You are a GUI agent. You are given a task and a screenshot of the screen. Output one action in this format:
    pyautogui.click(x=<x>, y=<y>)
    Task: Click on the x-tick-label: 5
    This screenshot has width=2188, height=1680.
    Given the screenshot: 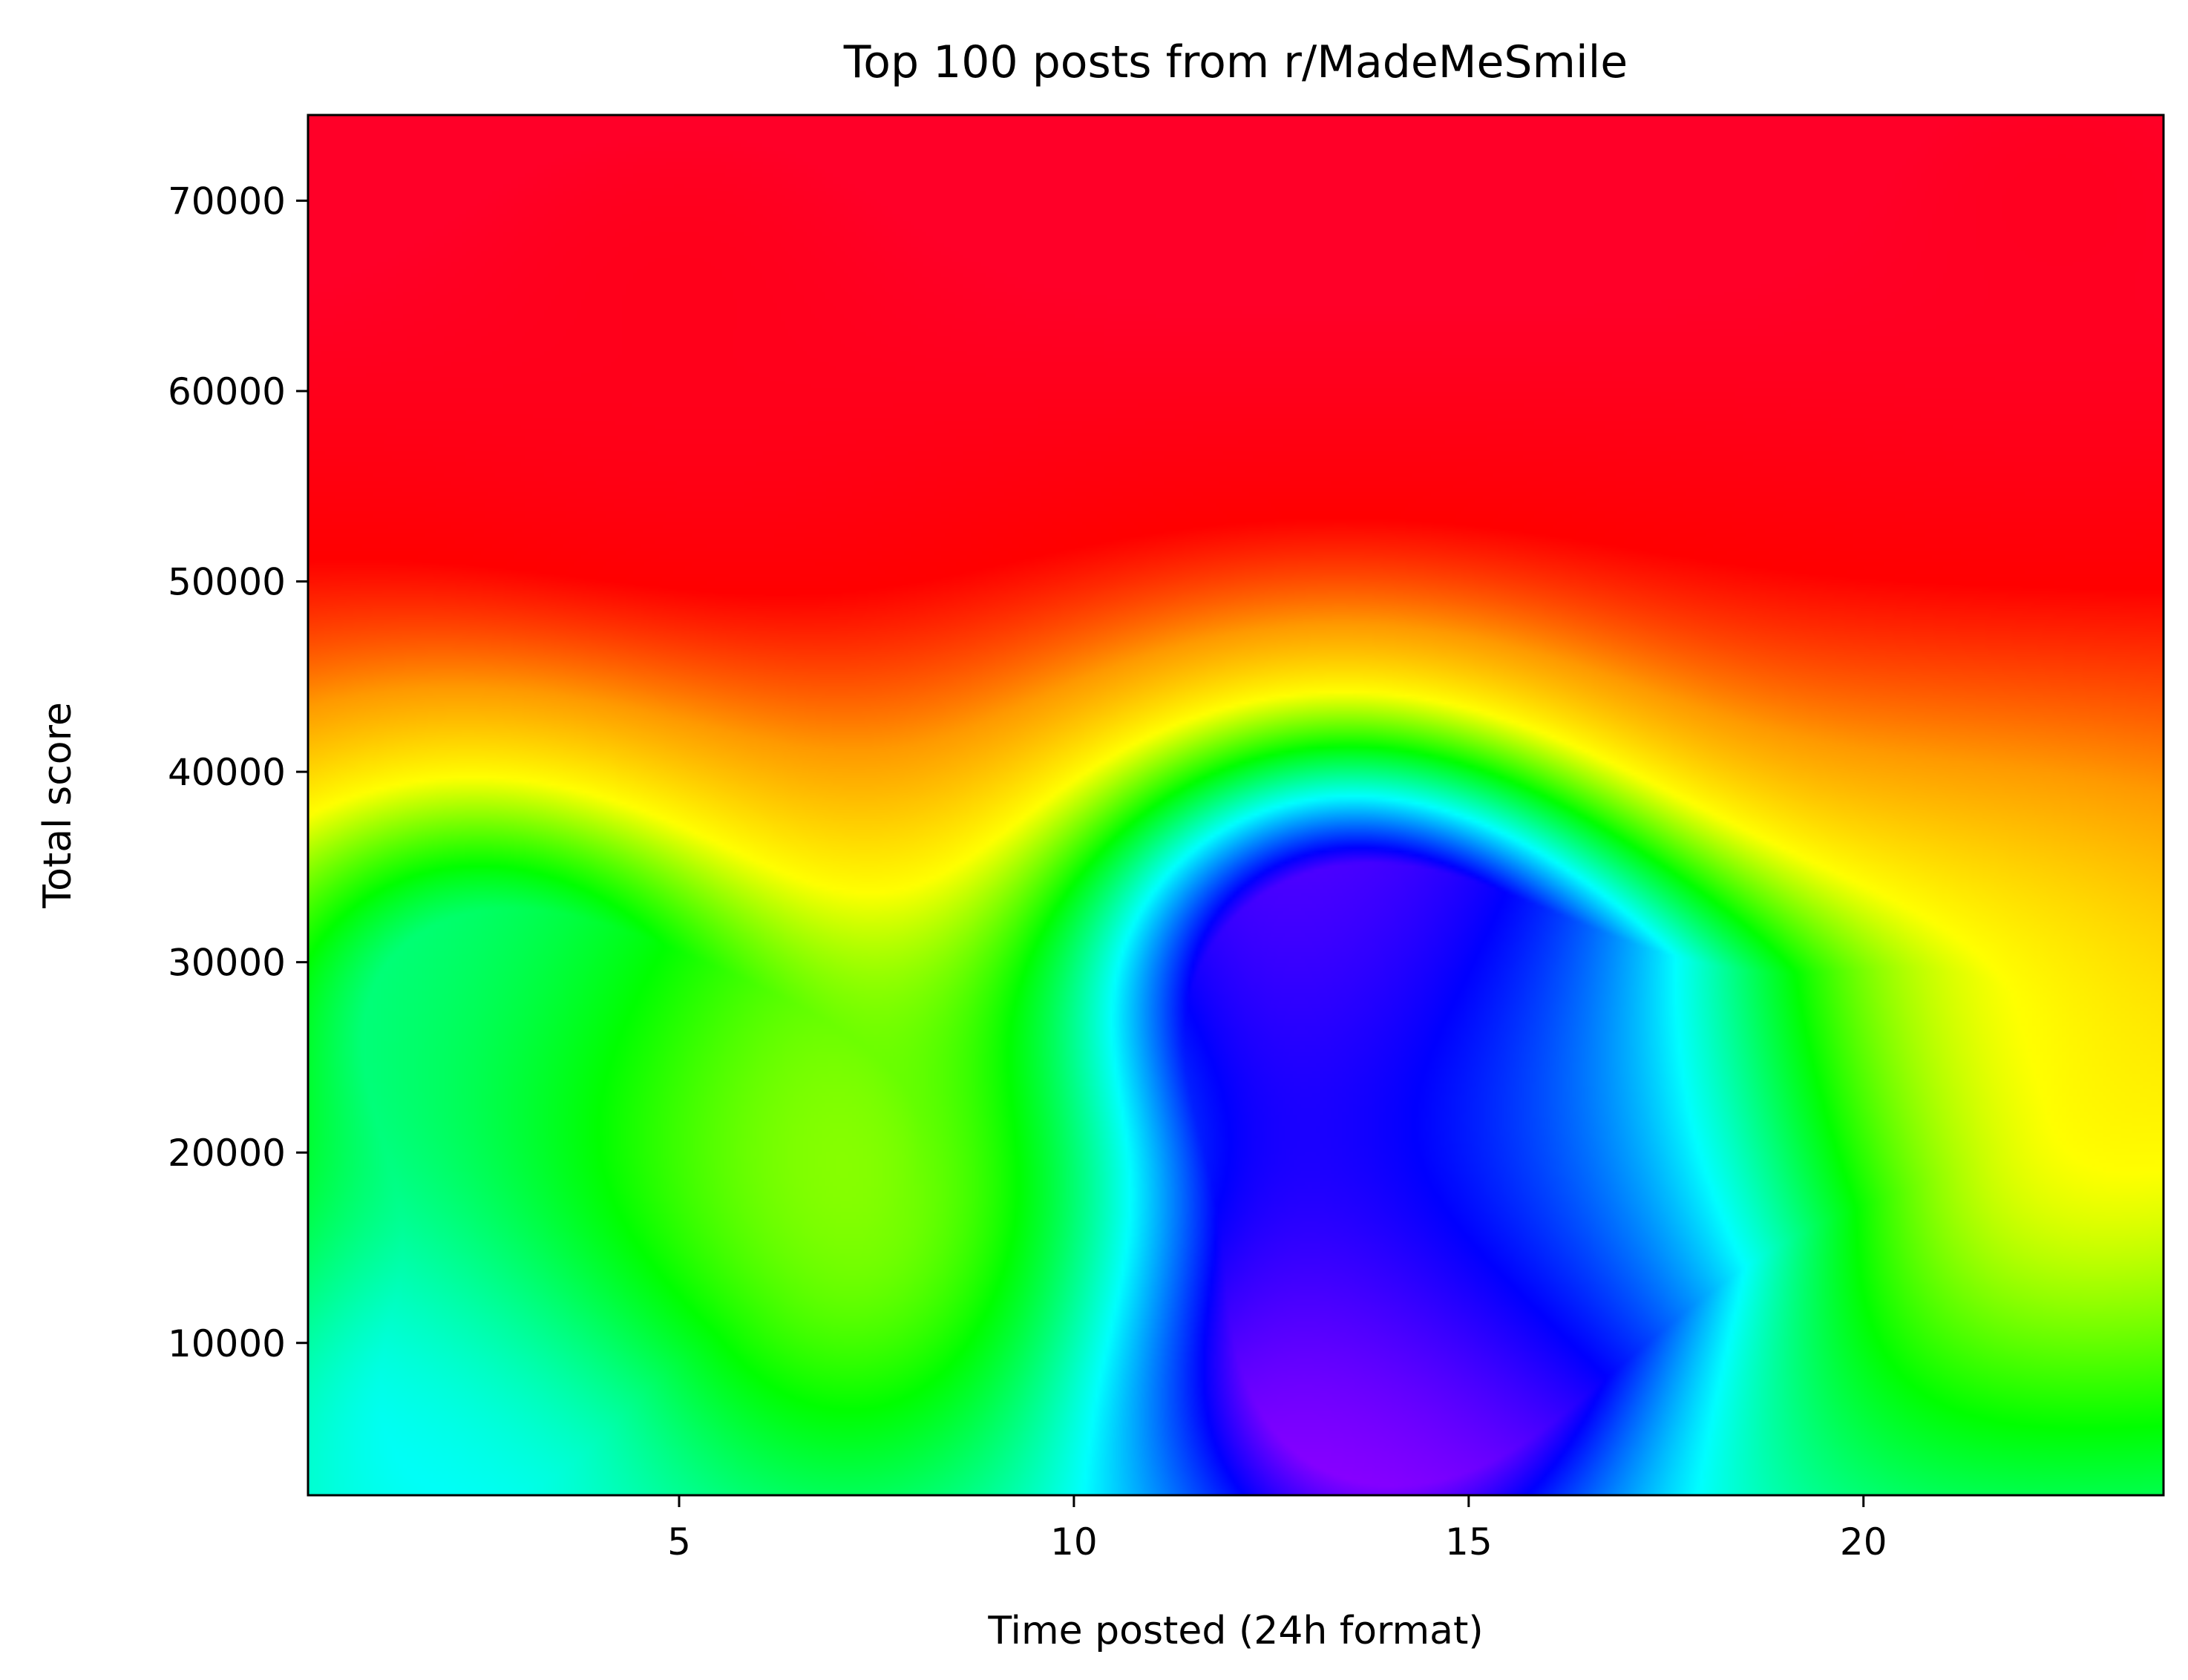 What is the action you would take?
    pyautogui.click(x=679, y=1542)
    